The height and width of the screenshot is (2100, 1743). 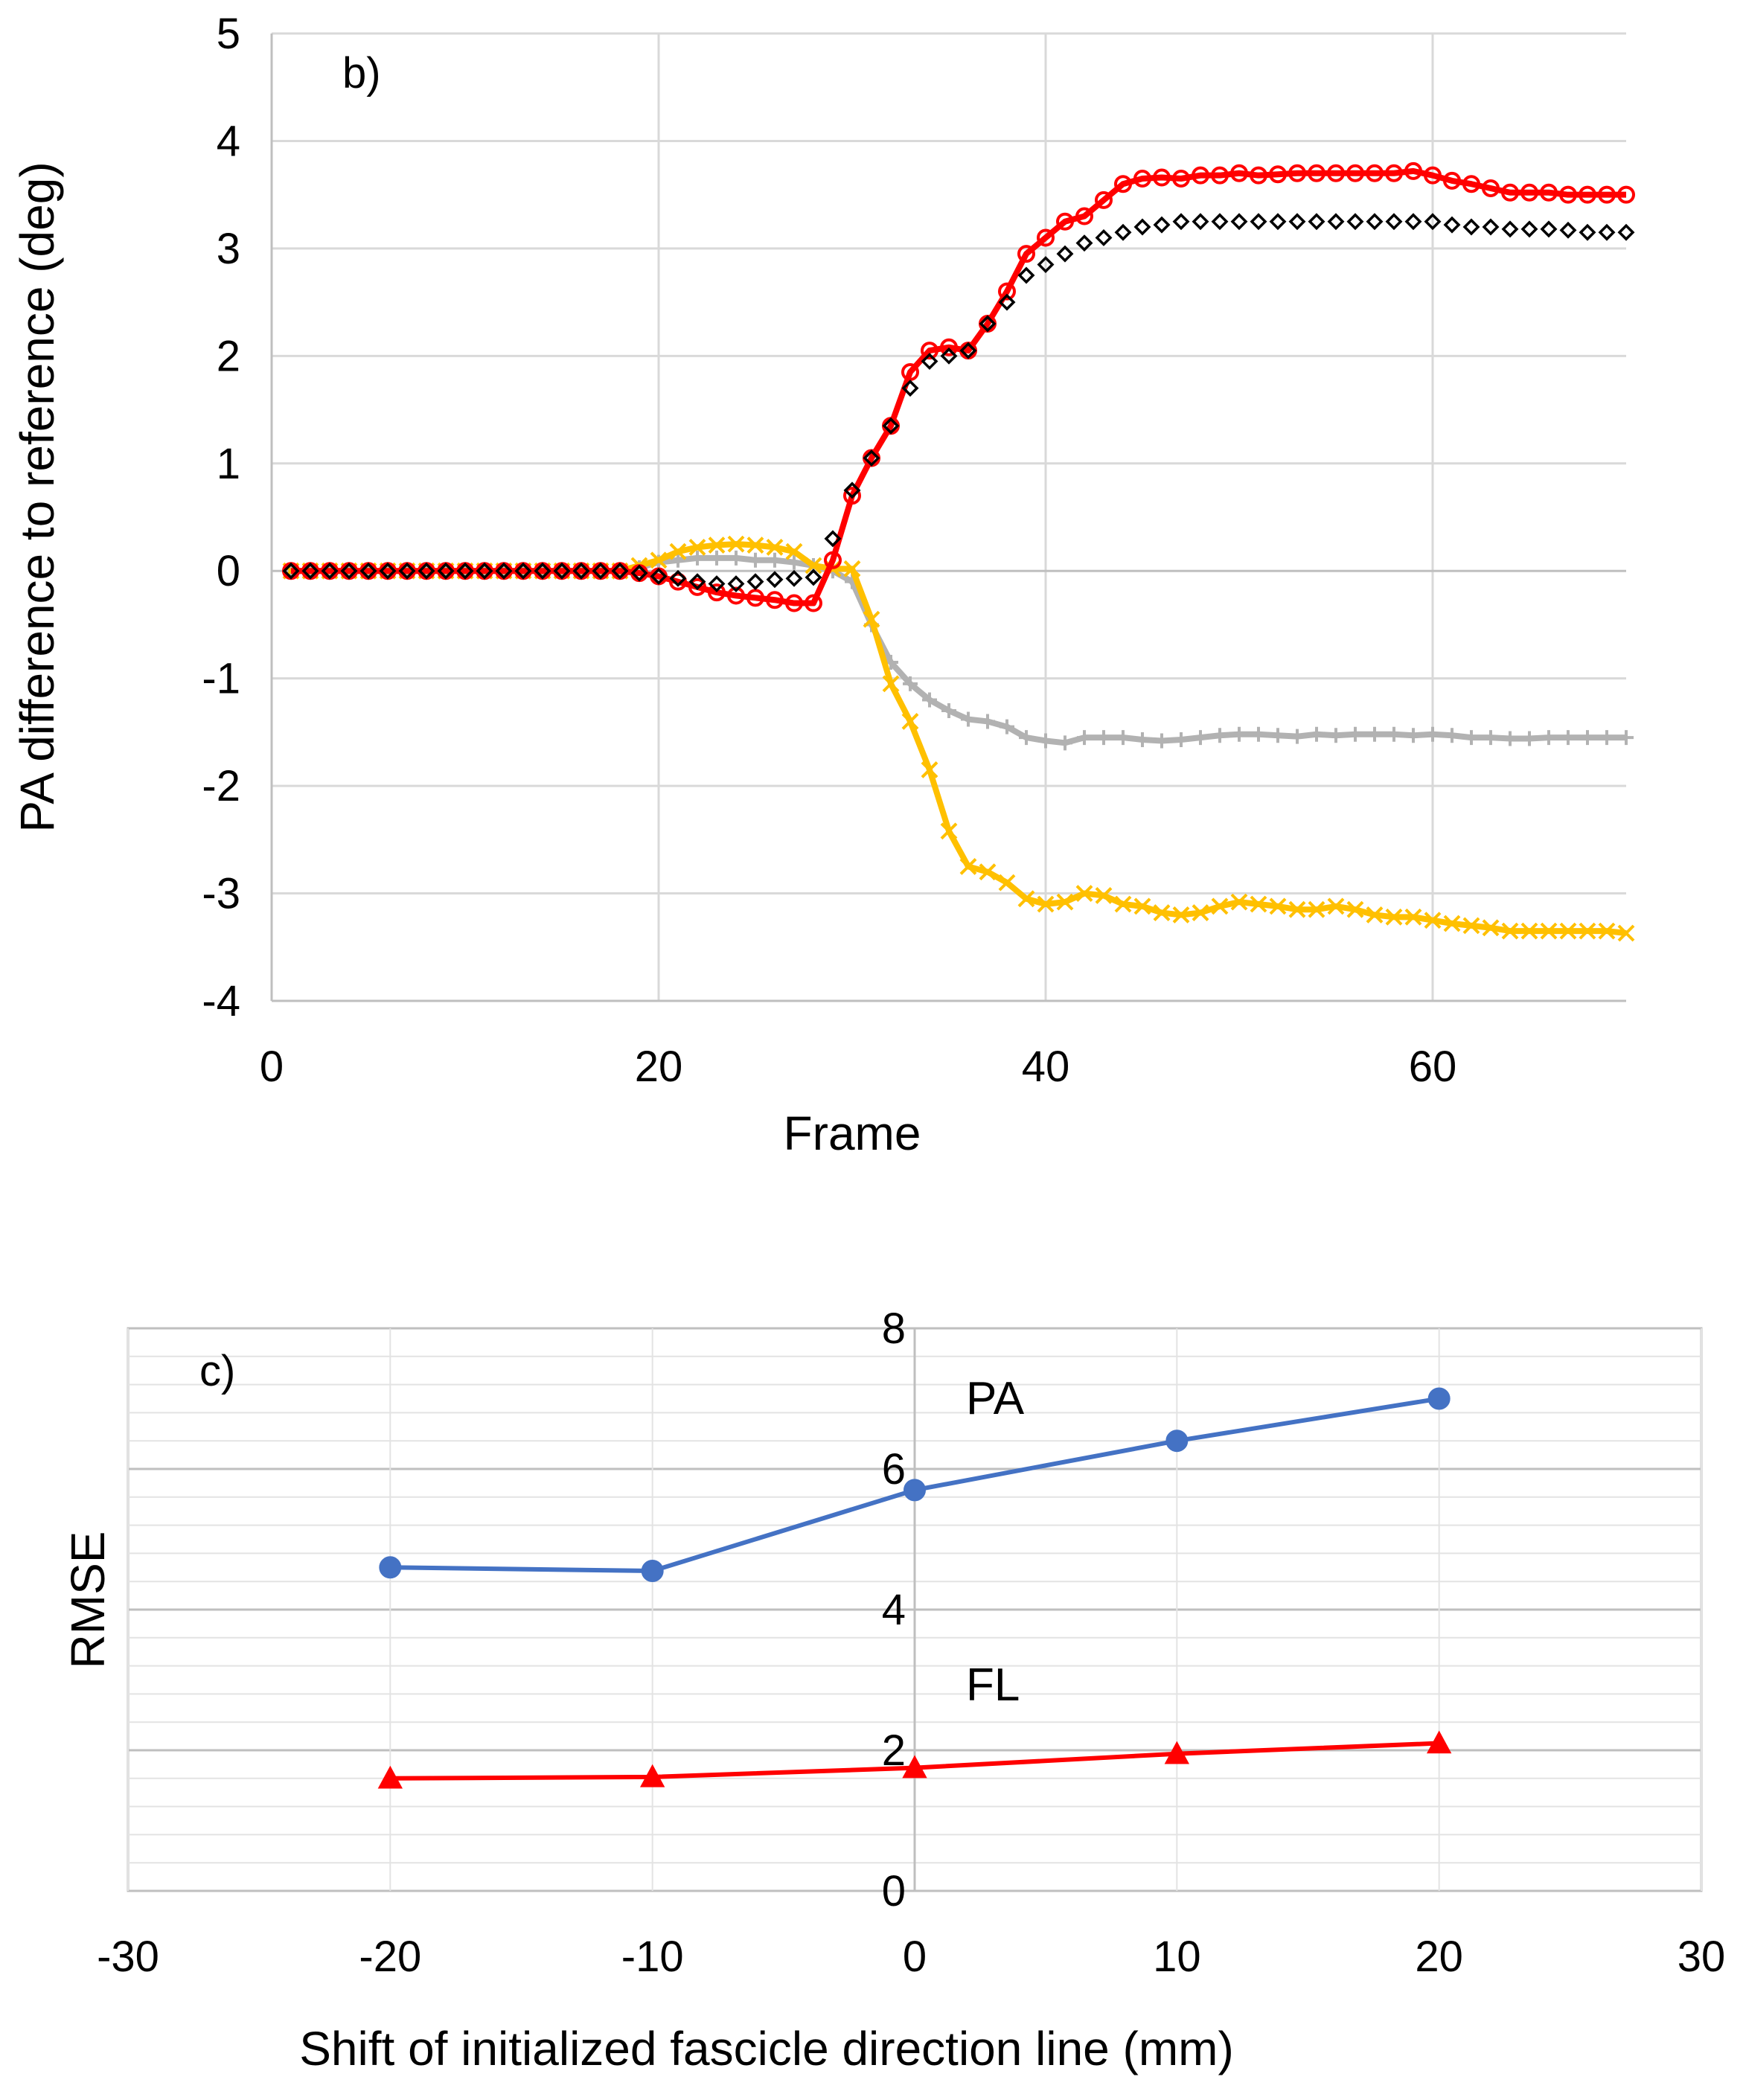 I want to click on panel-c-series, so click(x=914, y=1588).